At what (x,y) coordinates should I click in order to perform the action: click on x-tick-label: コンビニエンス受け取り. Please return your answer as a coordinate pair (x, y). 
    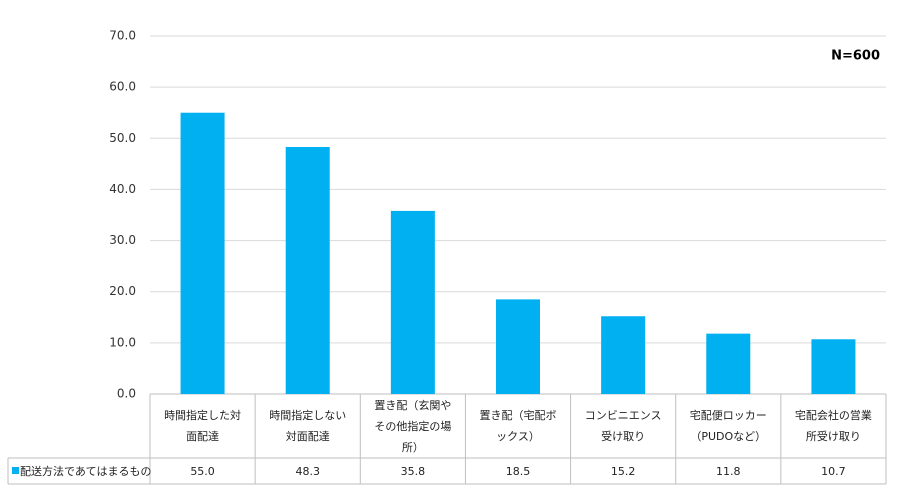
    Looking at the image, I should click on (623, 426).